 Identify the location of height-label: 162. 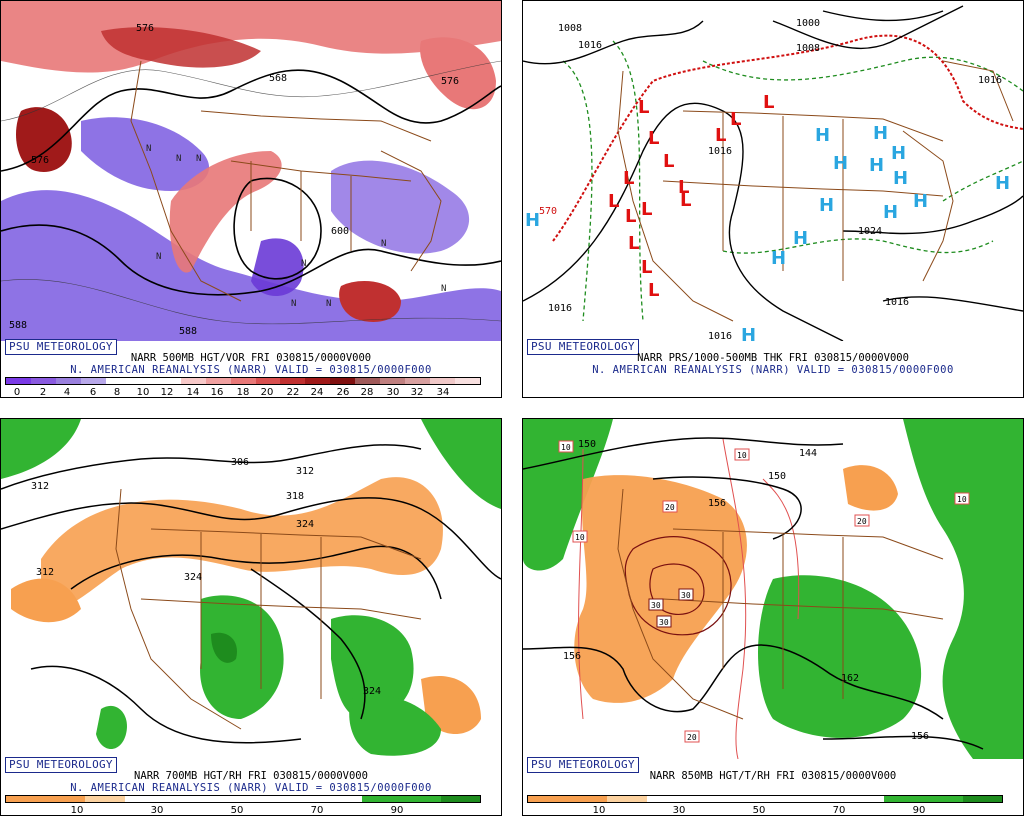
(850, 678).